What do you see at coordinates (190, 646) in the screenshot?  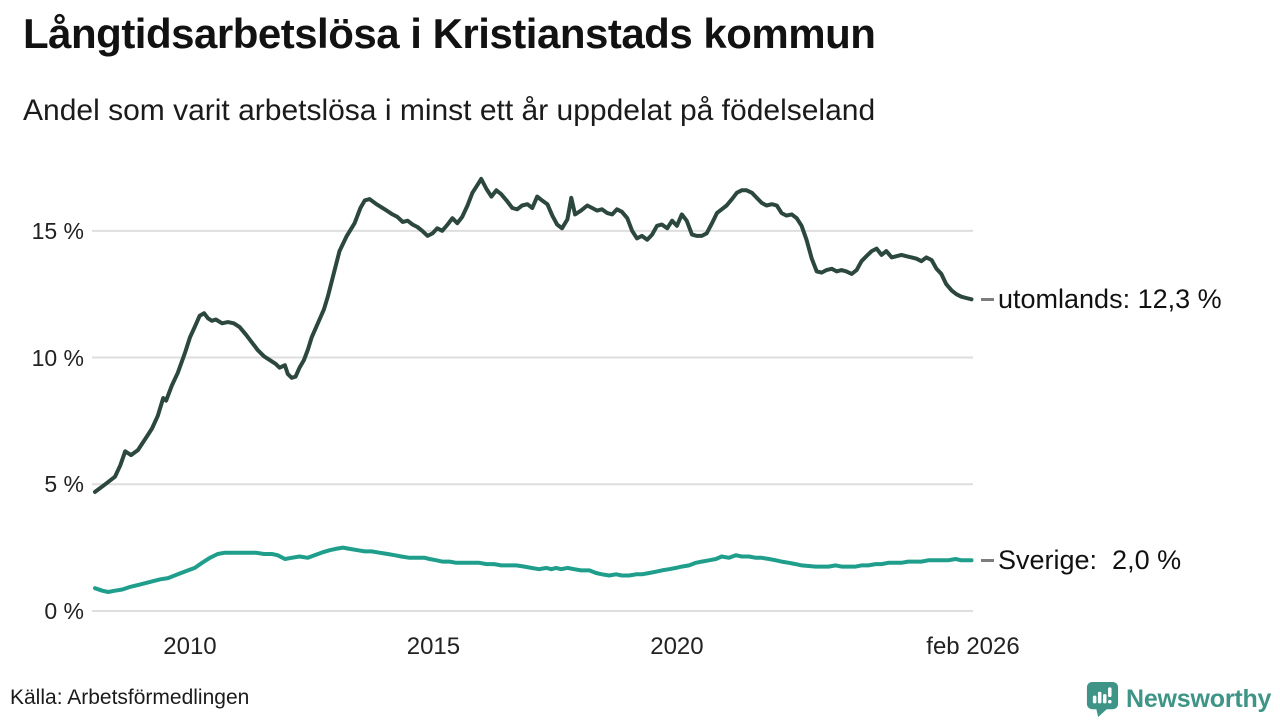 I see `x-tick-label: 2010` at bounding box center [190, 646].